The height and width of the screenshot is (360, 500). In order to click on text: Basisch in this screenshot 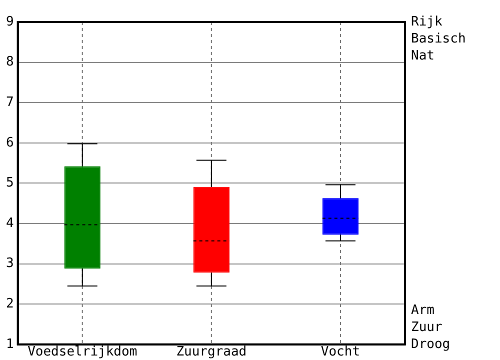, I will do `click(438, 38)`.